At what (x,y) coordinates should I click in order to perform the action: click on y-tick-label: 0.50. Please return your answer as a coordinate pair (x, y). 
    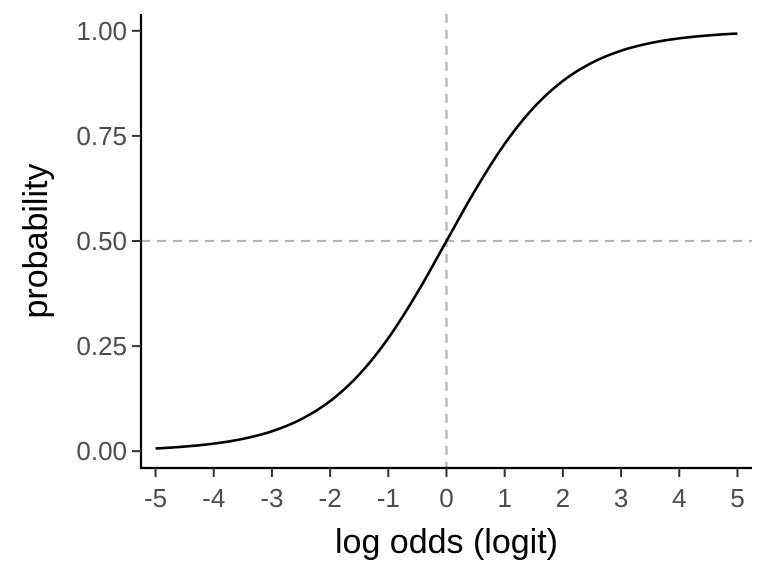
    Looking at the image, I should click on (101, 241).